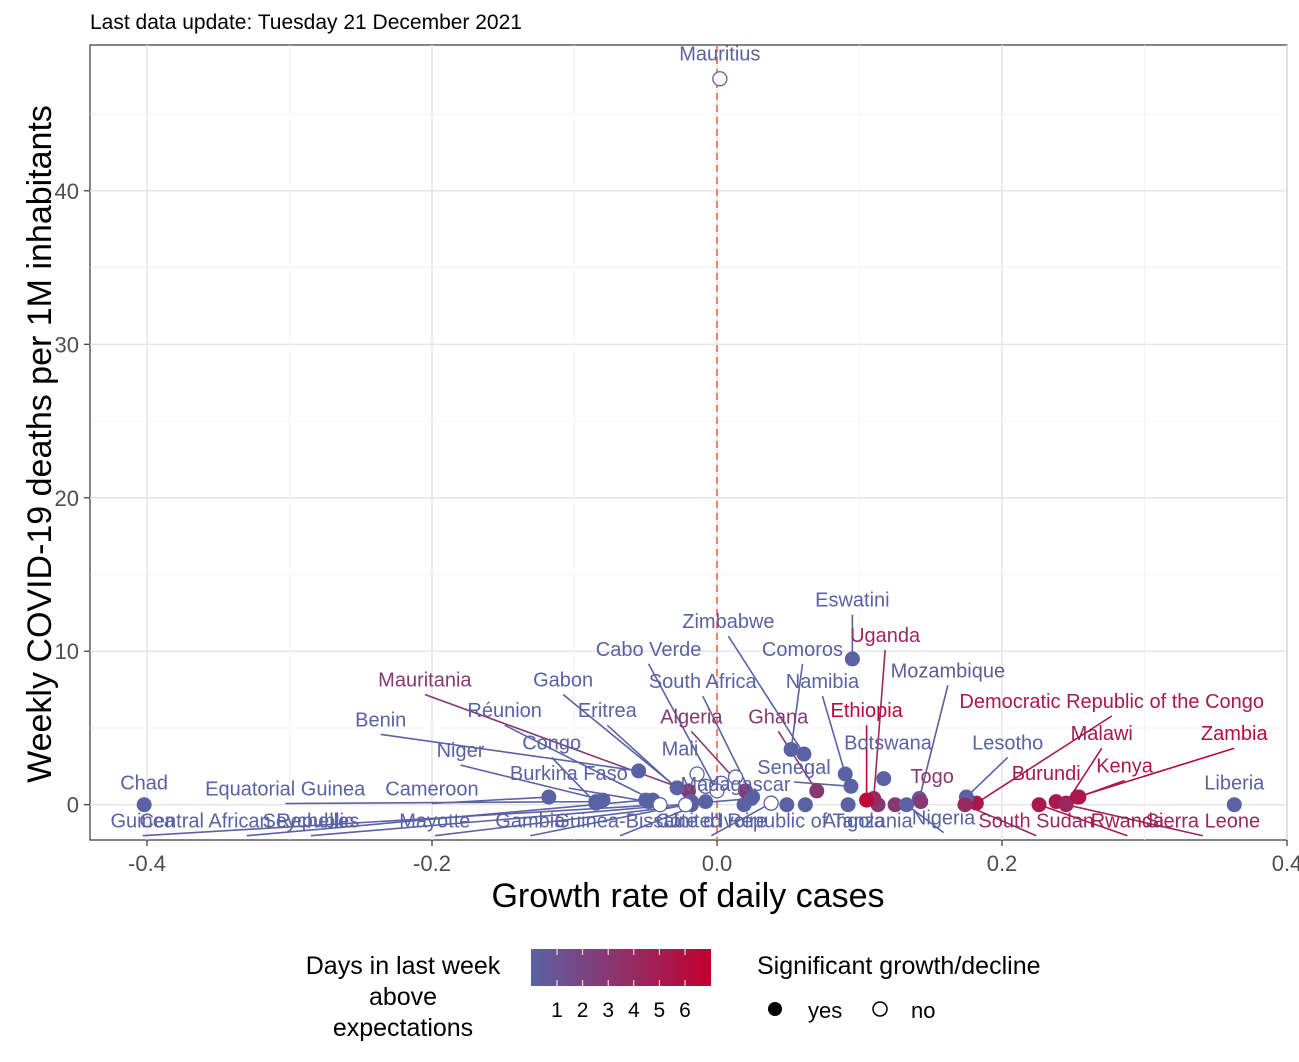 The height and width of the screenshot is (1062, 1299). Describe the element at coordinates (822, 784) in the screenshot. I see `leader-line-senegal` at that location.